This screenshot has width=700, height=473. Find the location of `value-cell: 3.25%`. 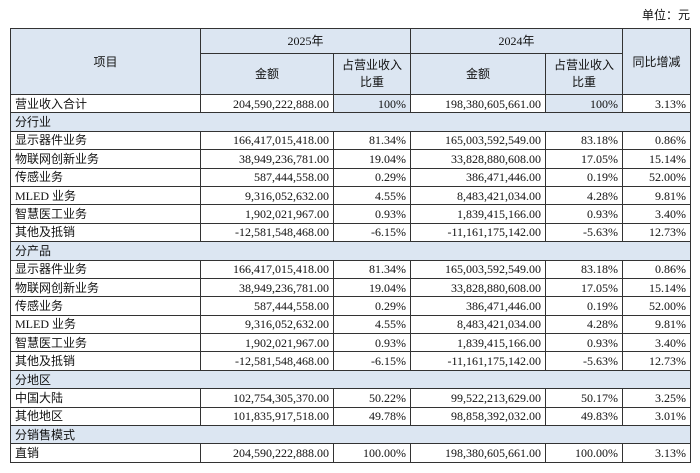

value-cell: 3.25% is located at coordinates (657, 398).